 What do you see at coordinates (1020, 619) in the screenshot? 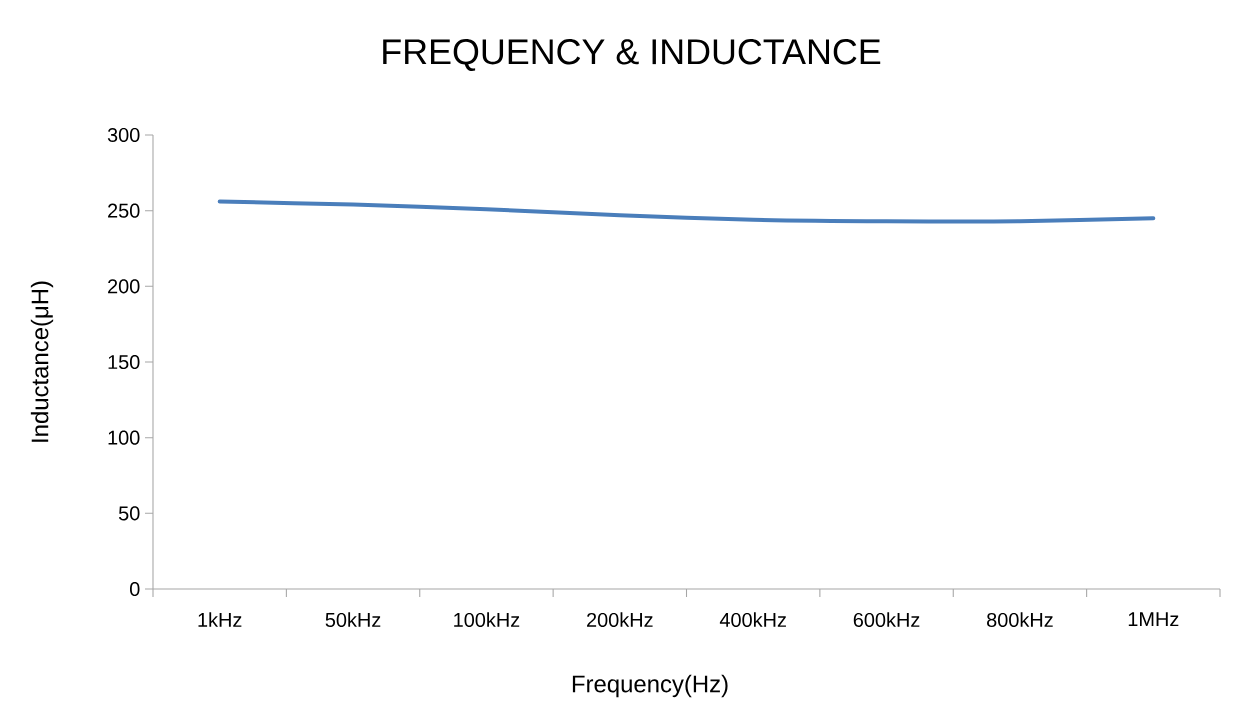
I see `x-tick-label: 800kHz` at bounding box center [1020, 619].